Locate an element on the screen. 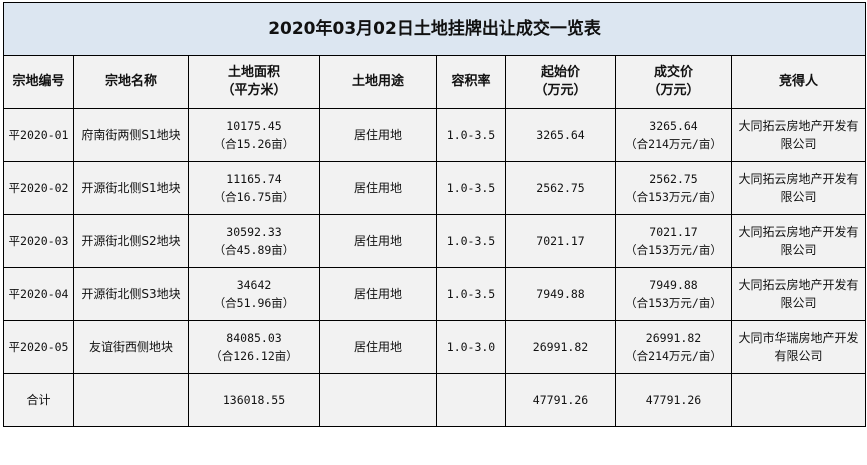  header-start: 起始价 （万元） is located at coordinates (560, 82).